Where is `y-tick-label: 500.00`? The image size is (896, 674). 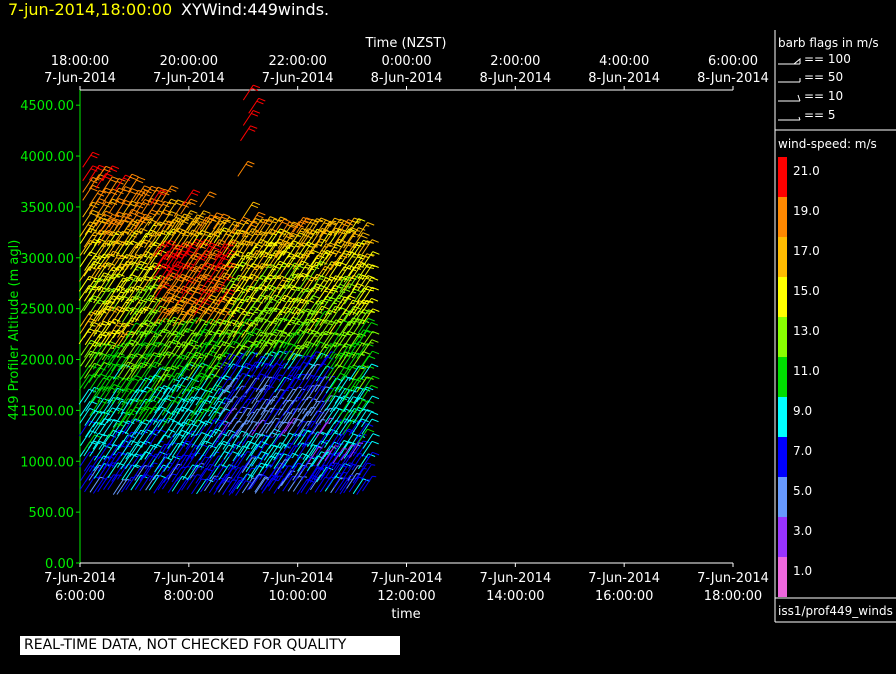
y-tick-label: 500.00 is located at coordinates (52, 513).